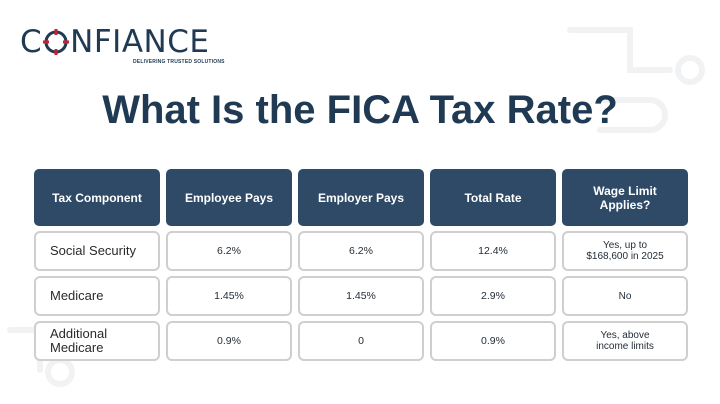  Describe the element at coordinates (31, 42) in the screenshot. I see `brand-name-left: C` at that location.